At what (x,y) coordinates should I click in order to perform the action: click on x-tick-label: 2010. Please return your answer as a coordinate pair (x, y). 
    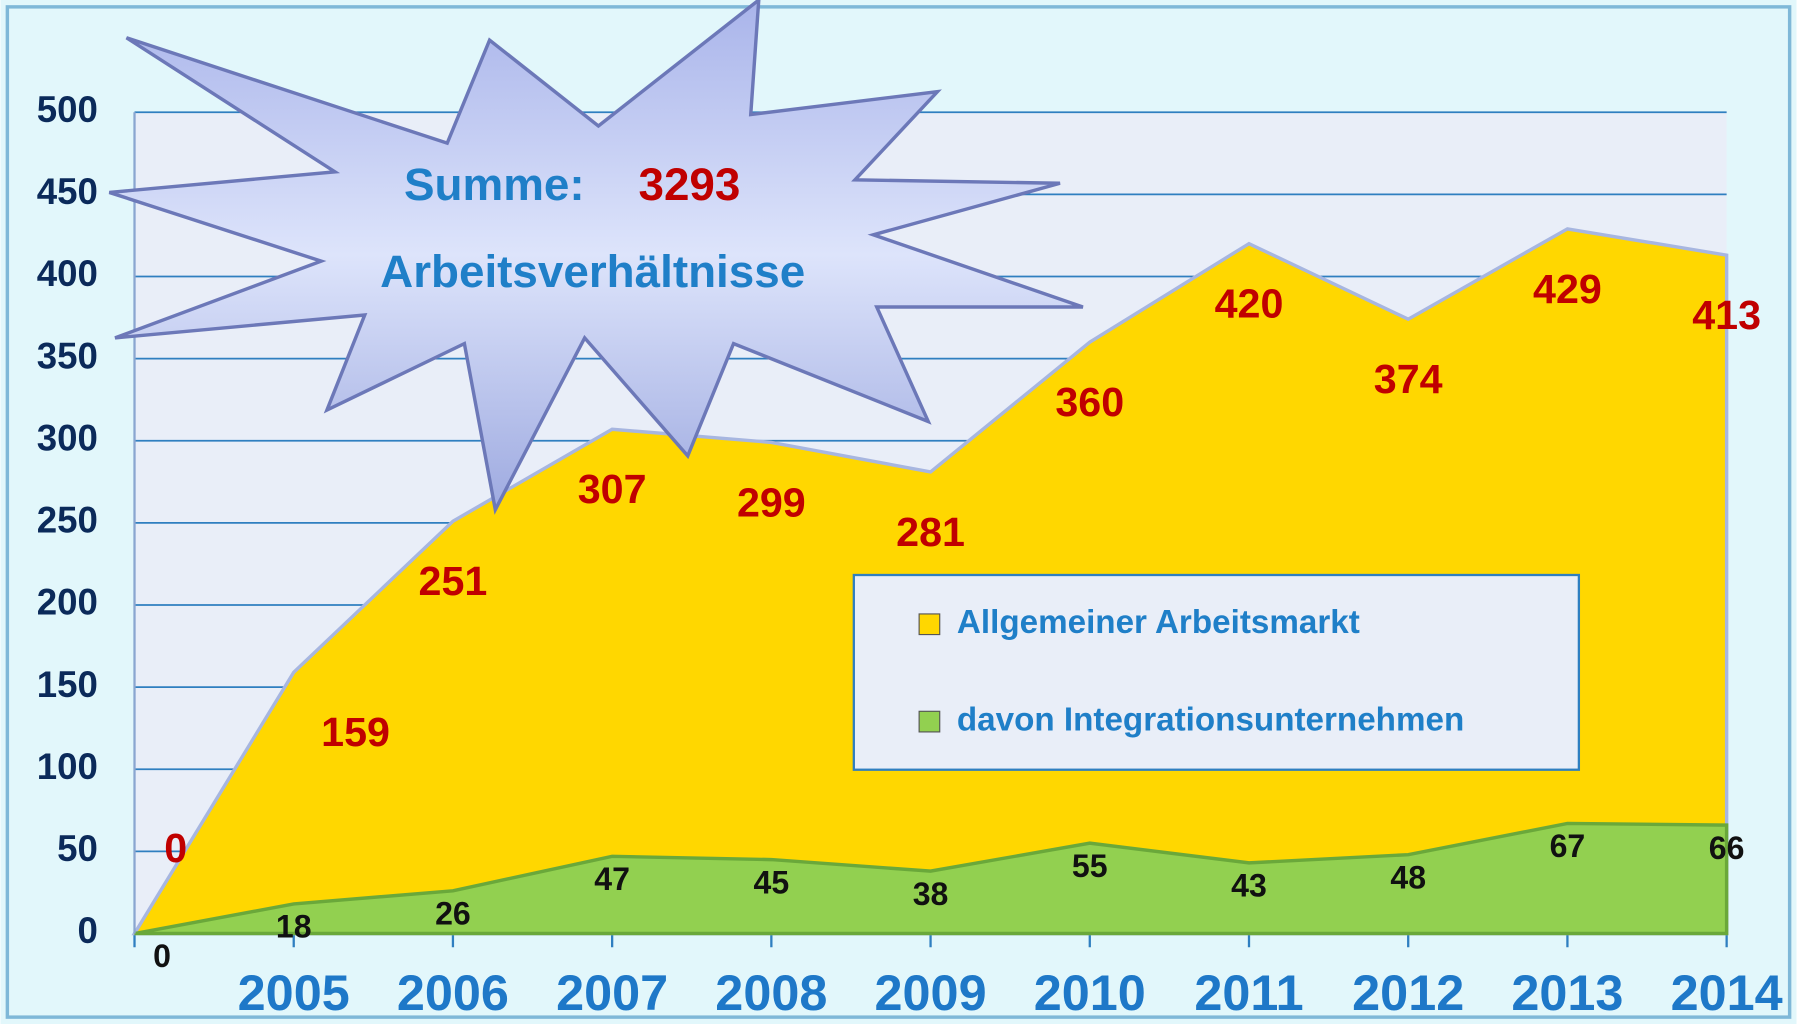
    Looking at the image, I should click on (1090, 992).